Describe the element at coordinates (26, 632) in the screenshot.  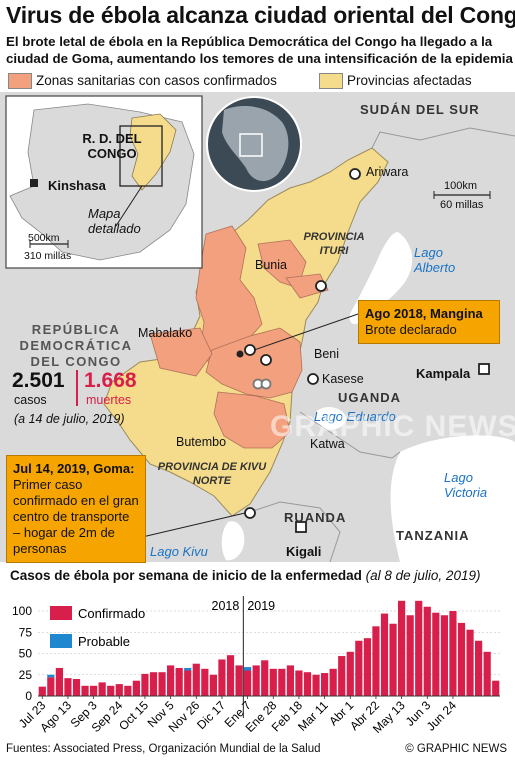
I see `y-tick-label: 75` at that location.